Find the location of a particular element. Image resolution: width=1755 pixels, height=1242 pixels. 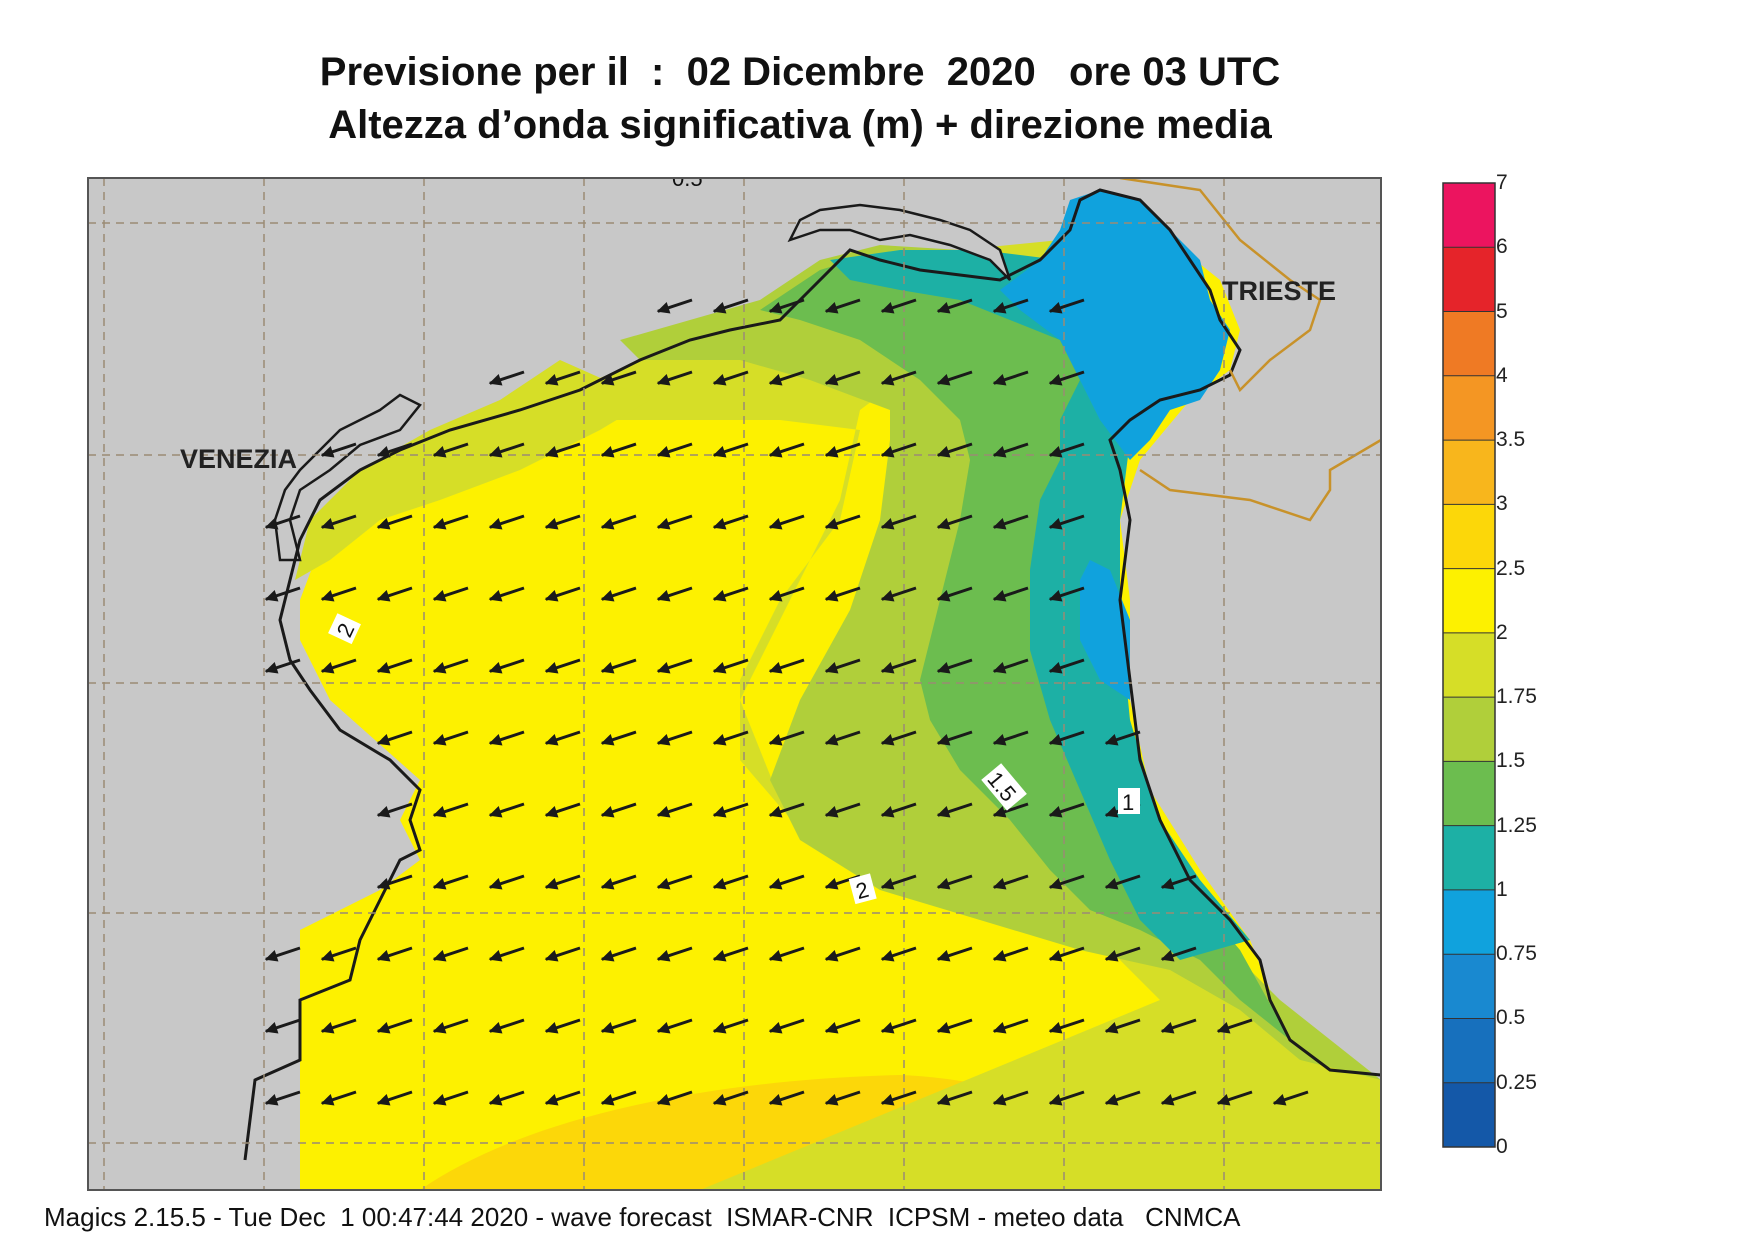

colorbar-tick-label: 1.25 is located at coordinates (1516, 825).